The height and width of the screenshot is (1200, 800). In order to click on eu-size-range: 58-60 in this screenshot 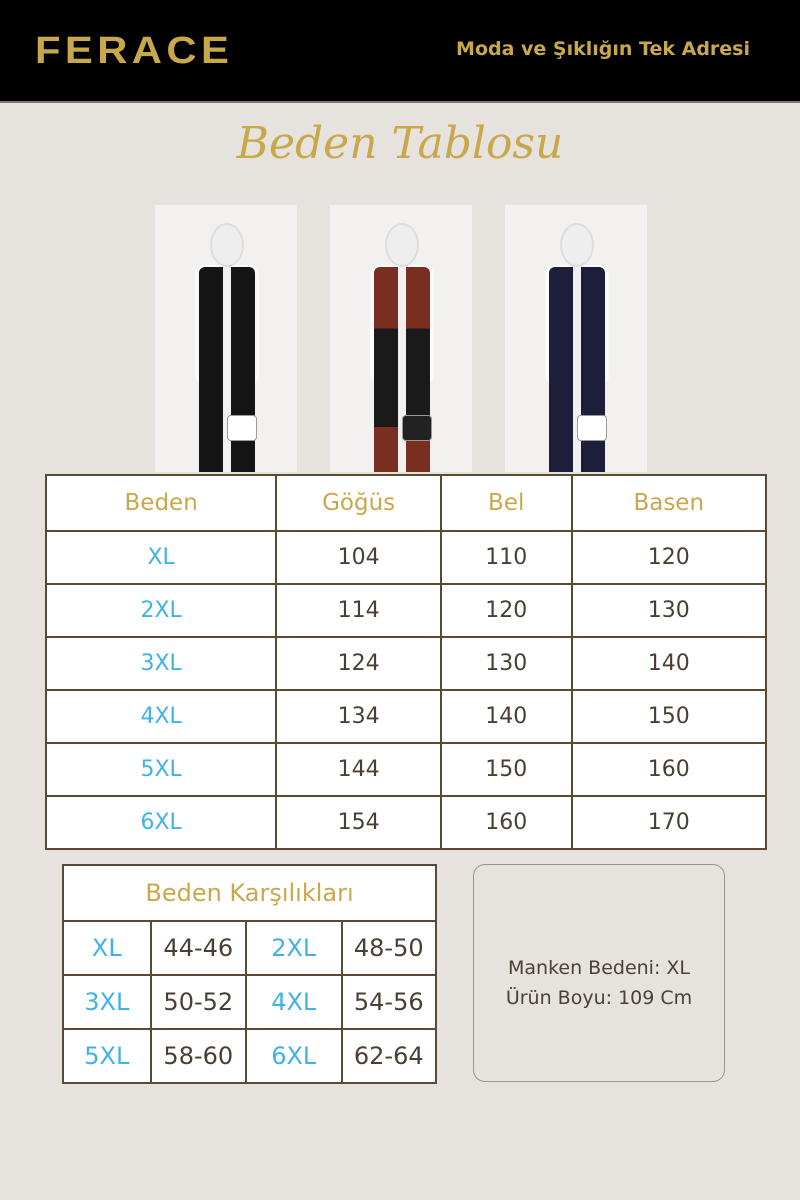, I will do `click(198, 1056)`.